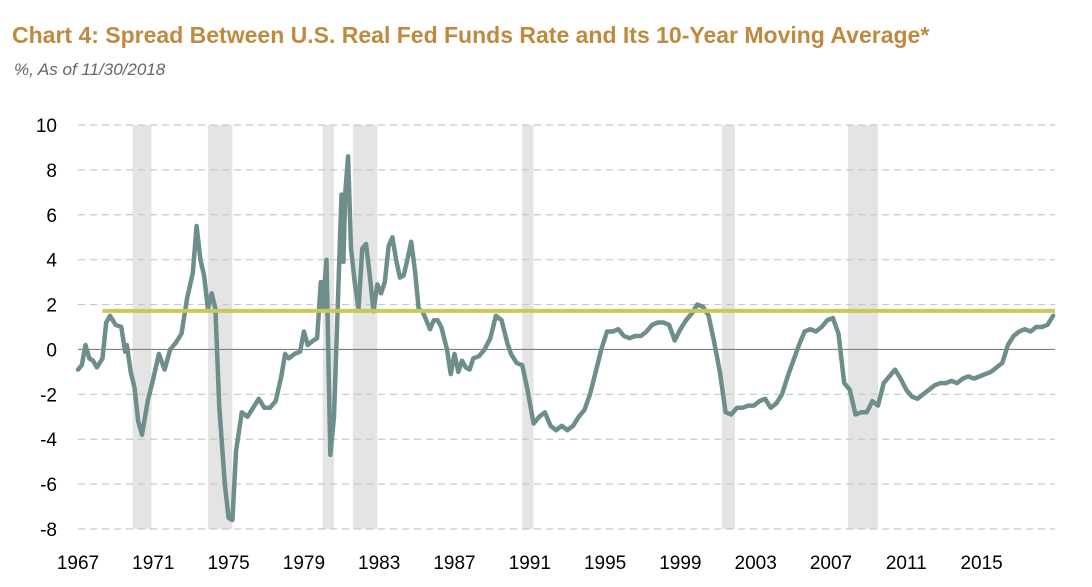  Describe the element at coordinates (906, 563) in the screenshot. I see `x-tick-label: 2011` at that location.